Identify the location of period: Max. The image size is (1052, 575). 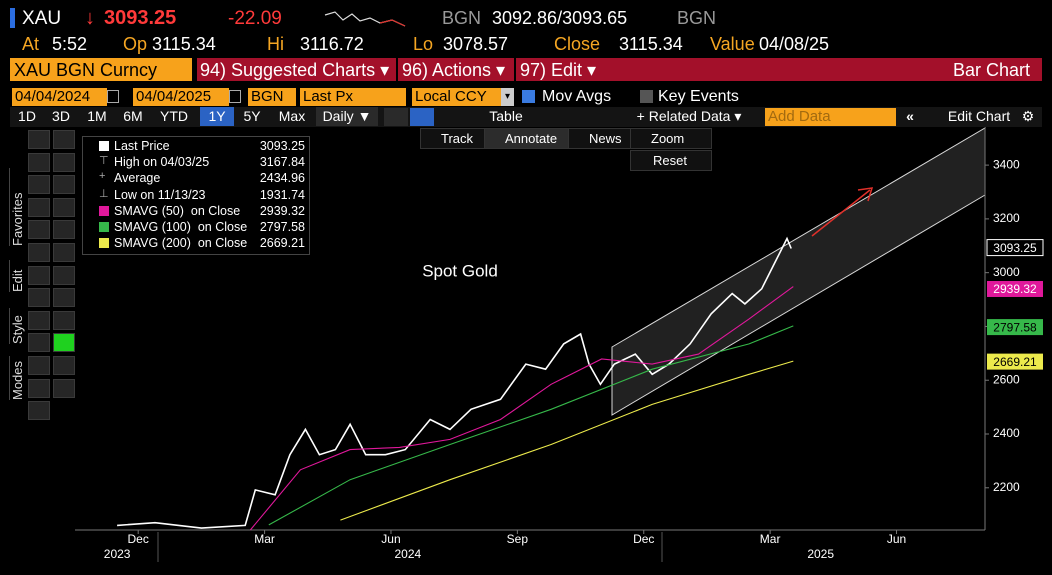
(292, 116).